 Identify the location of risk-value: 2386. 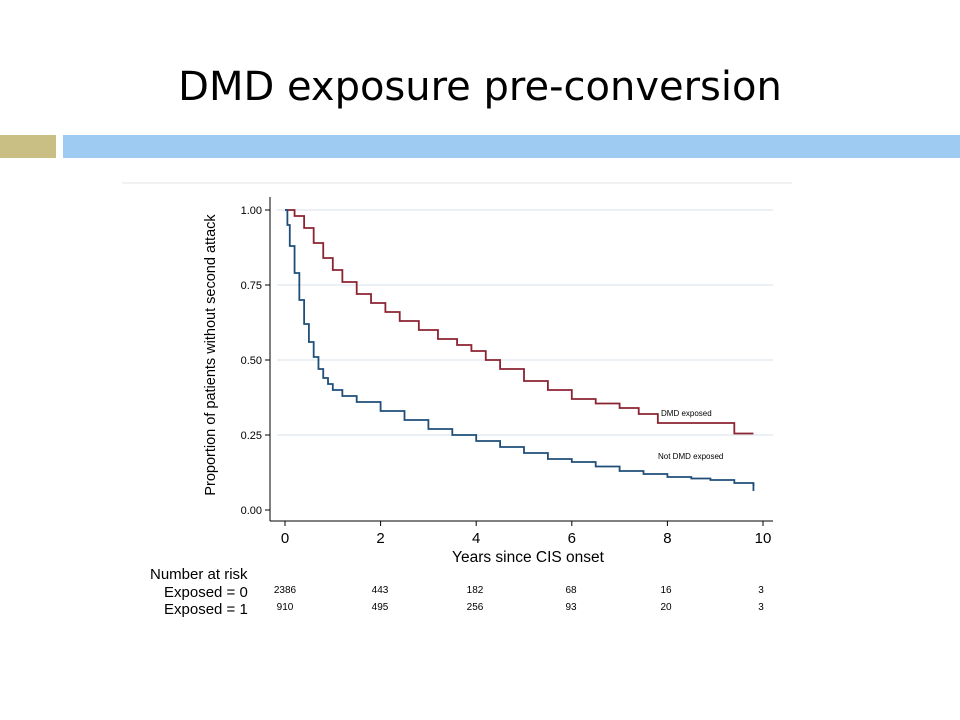
(285, 590).